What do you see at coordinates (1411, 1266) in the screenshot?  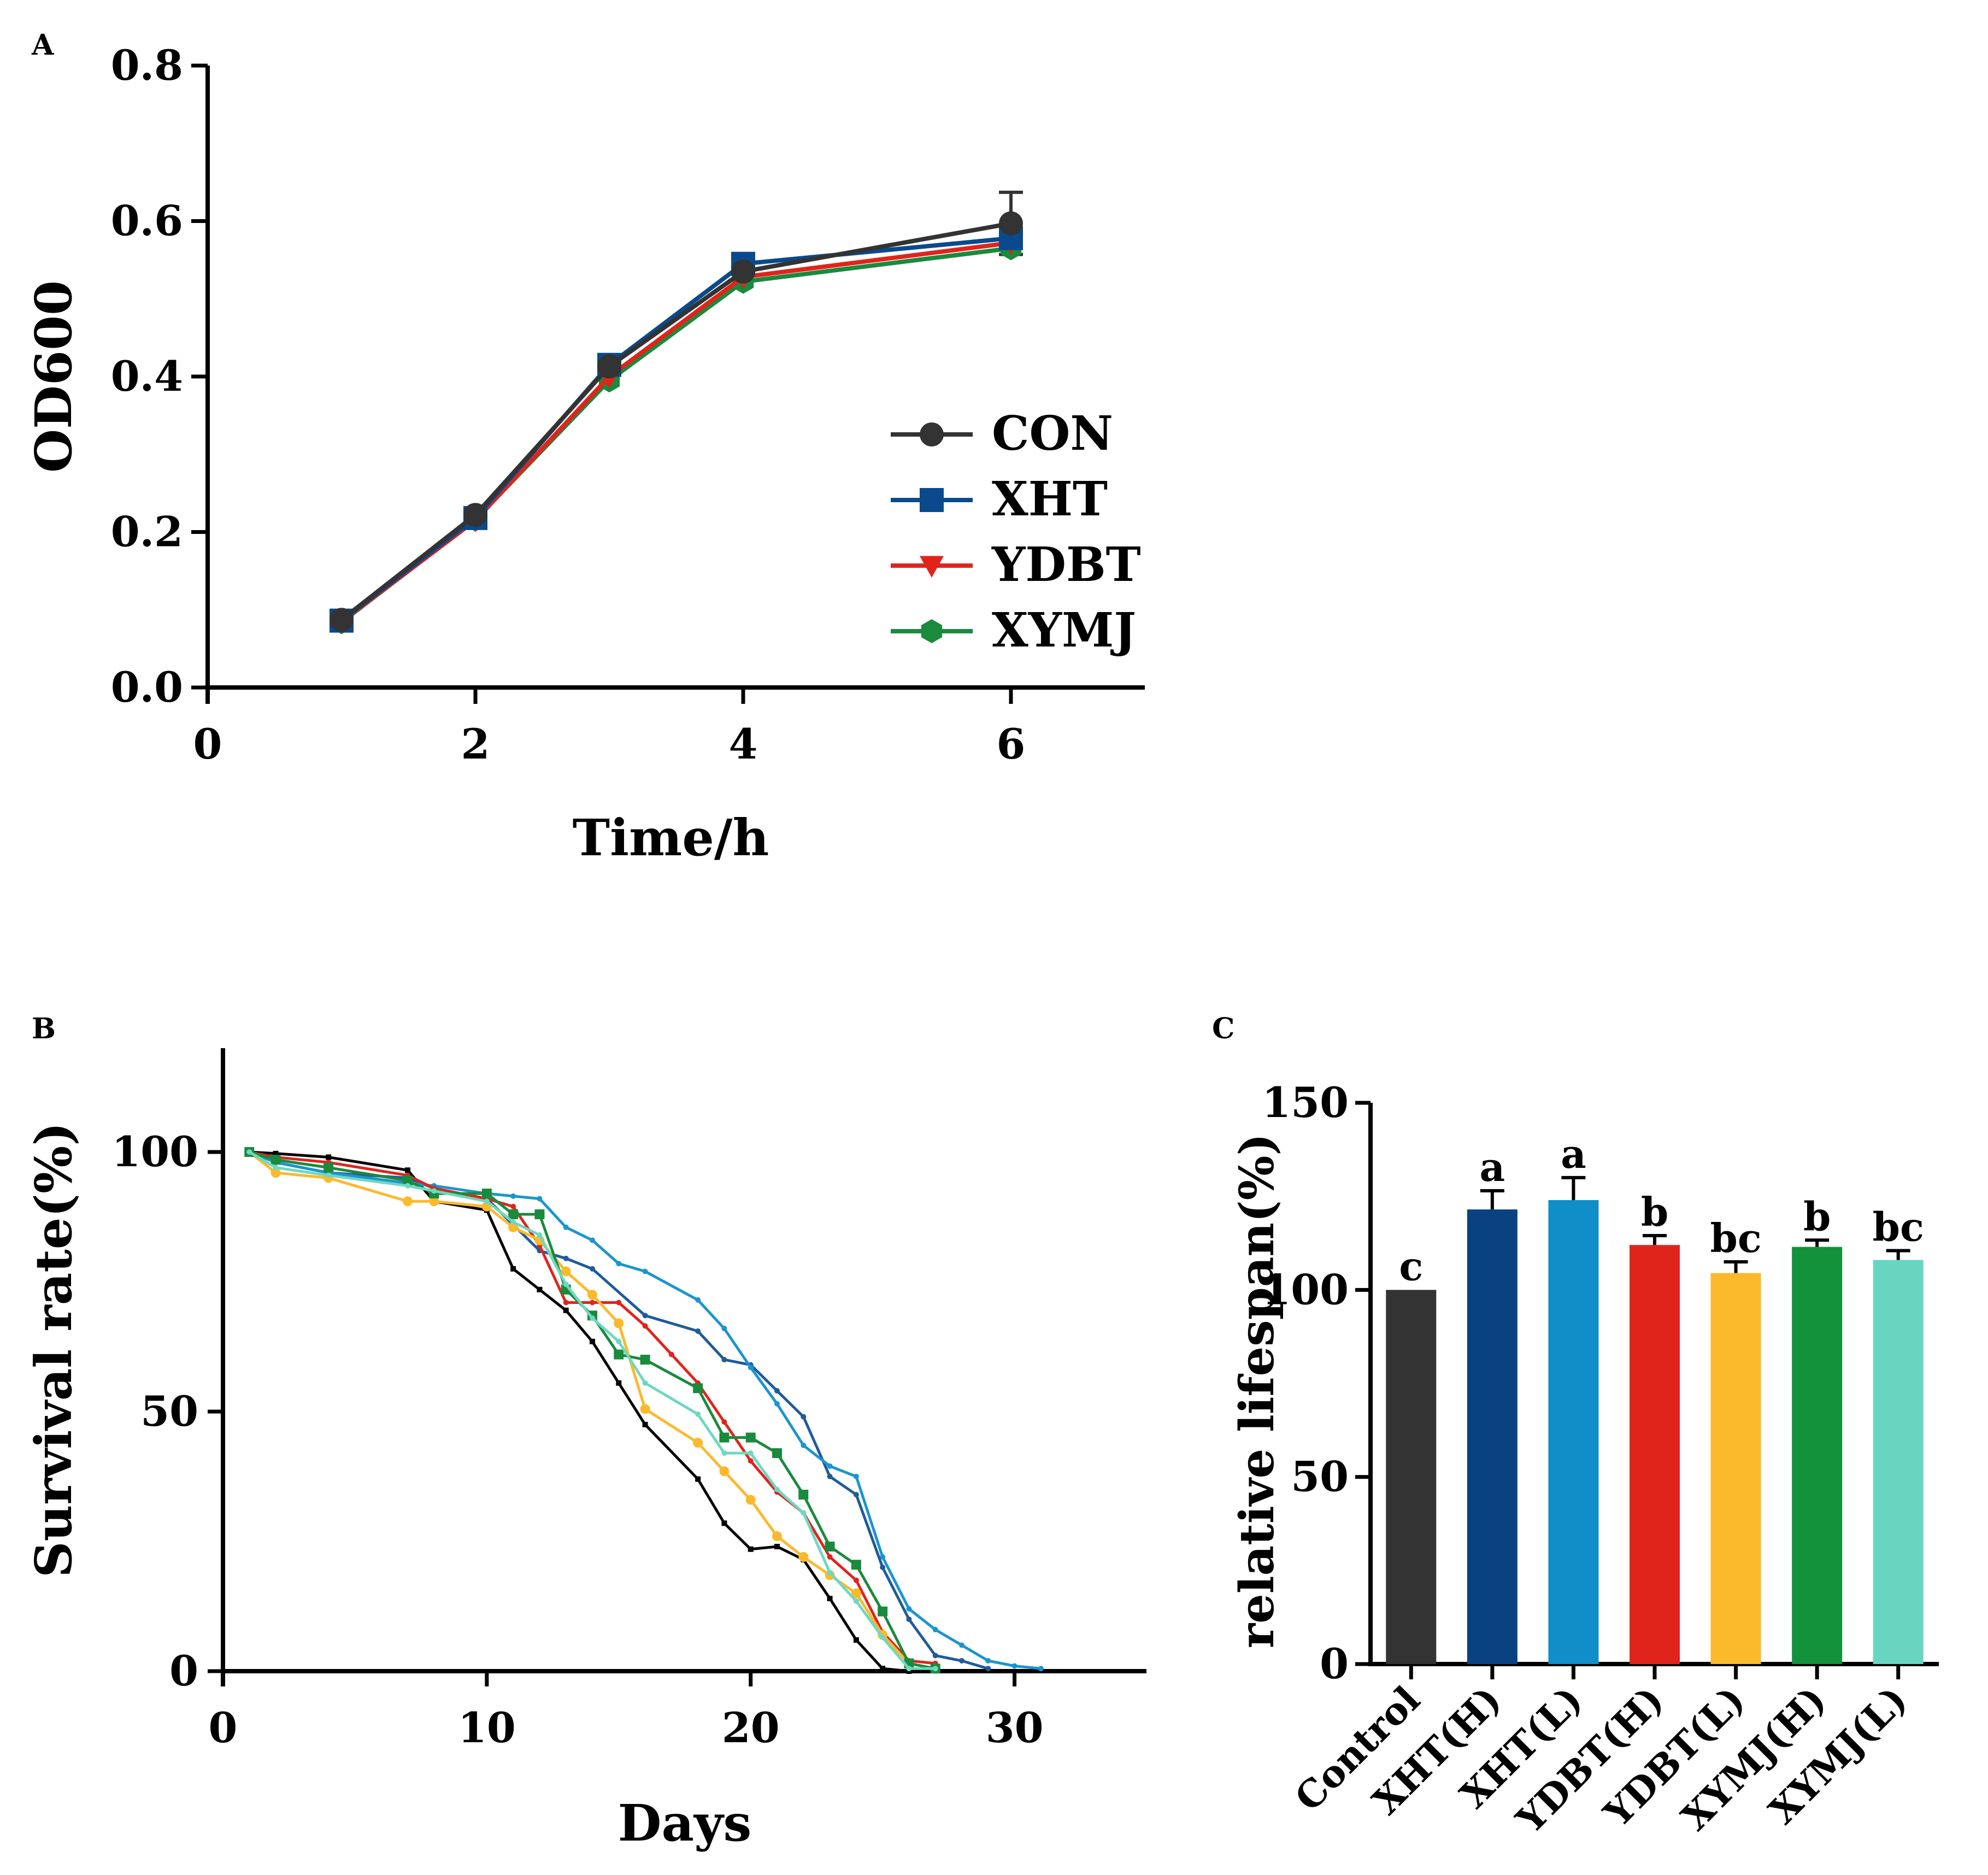 I see `significance-label: c` at bounding box center [1411, 1266].